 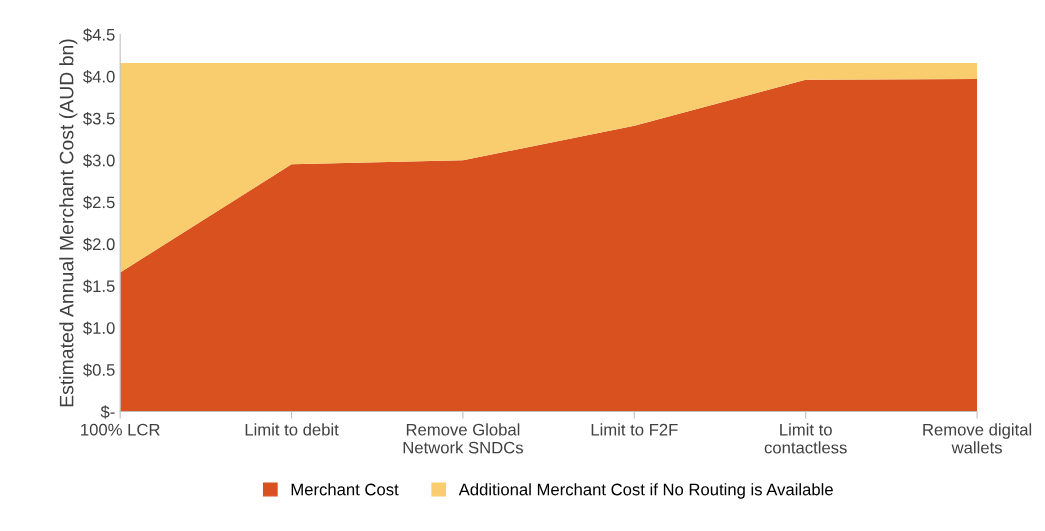 What do you see at coordinates (99, 328) in the screenshot?
I see `y-tick-label: $1.0` at bounding box center [99, 328].